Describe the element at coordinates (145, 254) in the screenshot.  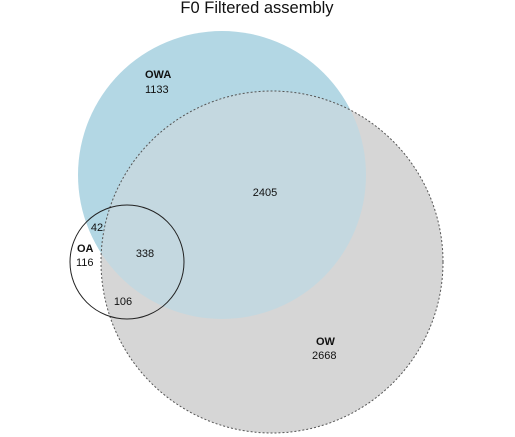
I see `owa-ow-oa-count: 338` at that location.